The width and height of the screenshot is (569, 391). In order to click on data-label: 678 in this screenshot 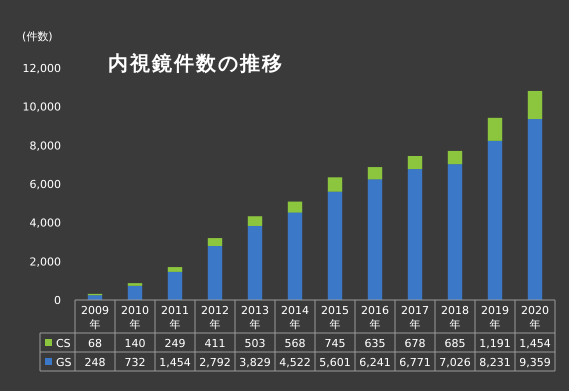, I will do `click(415, 343)`.